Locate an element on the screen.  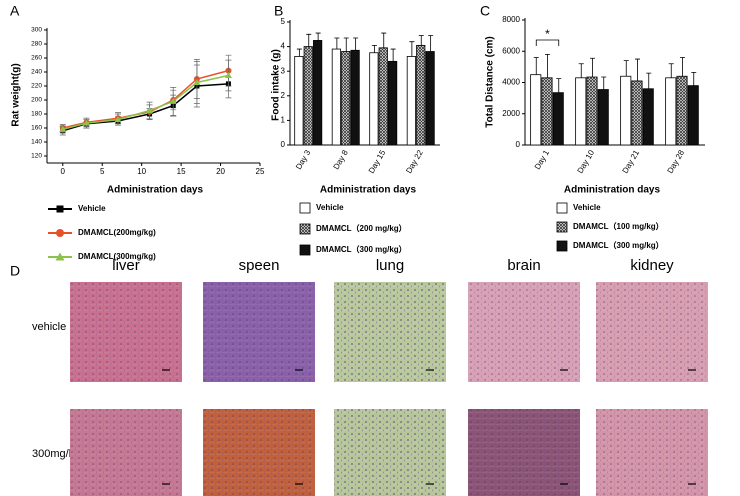
y-tick-label: 260 is located at coordinates (36, 58).